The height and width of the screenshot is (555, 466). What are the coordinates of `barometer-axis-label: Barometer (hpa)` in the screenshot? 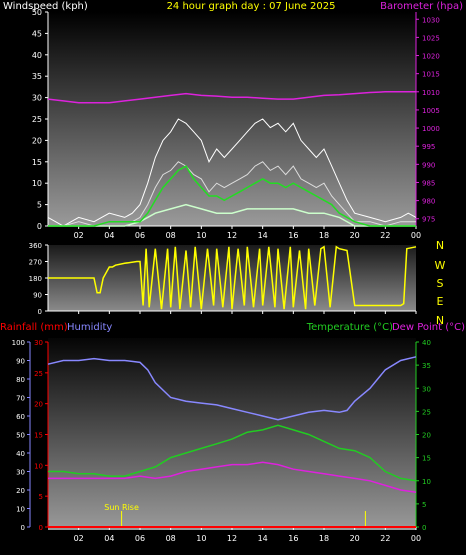 It's located at (421, 6).